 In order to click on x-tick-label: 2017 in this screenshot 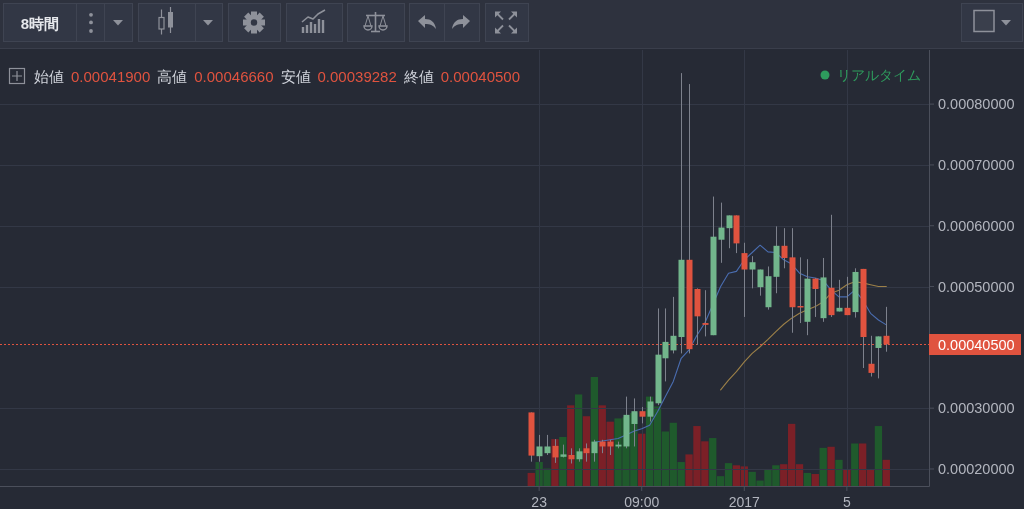, I will do `click(744, 501)`.